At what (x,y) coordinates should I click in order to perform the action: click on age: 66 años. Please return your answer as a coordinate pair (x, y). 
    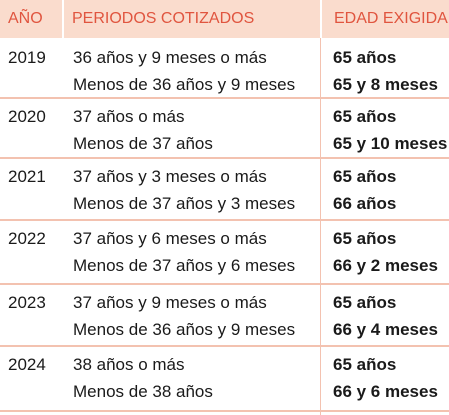
    Looking at the image, I should click on (365, 203).